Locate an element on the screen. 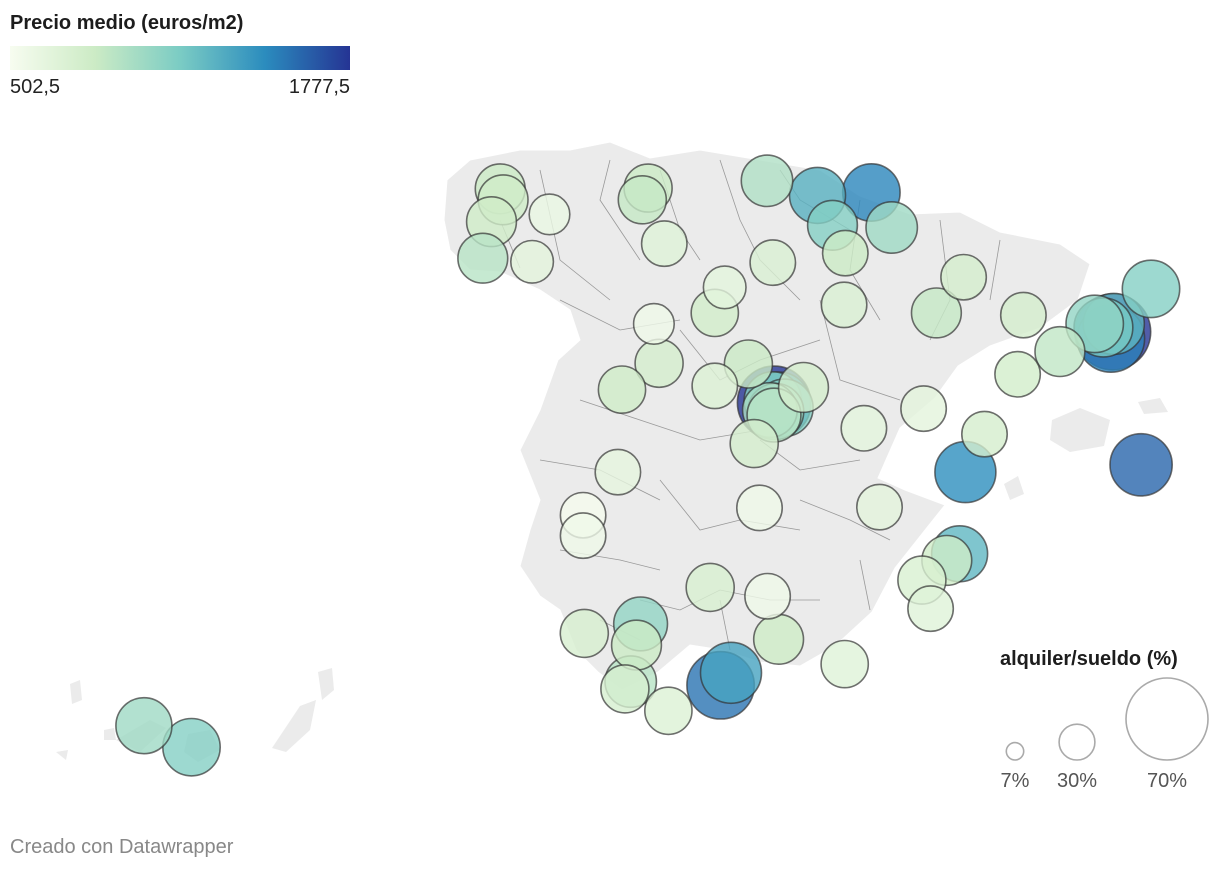 The image size is (1220, 872). credit-line: Creado con Datawrapper is located at coordinates (122, 847).